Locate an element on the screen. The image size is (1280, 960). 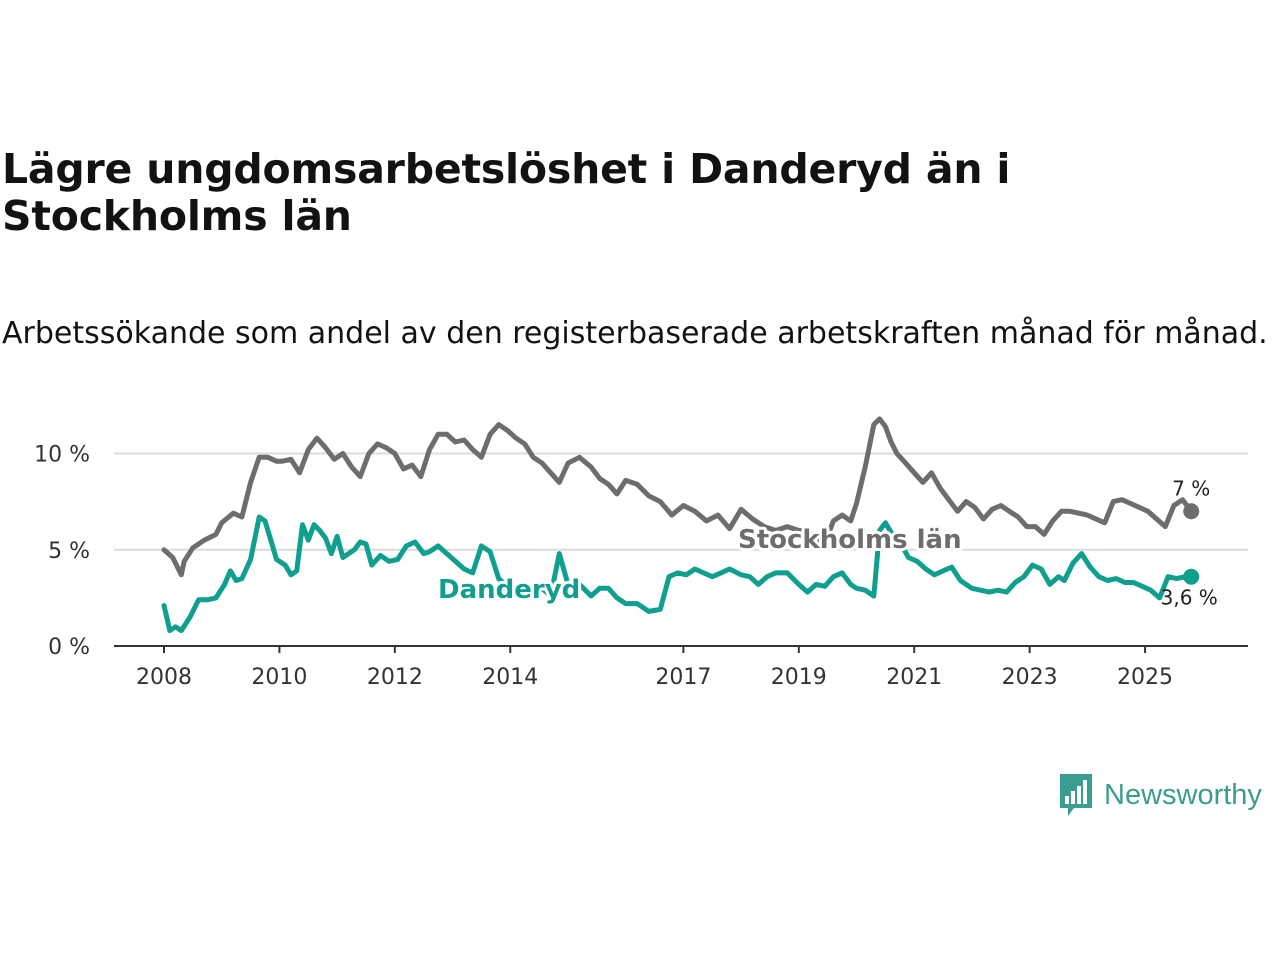
y-tick-label: 10 % is located at coordinates (62, 455).